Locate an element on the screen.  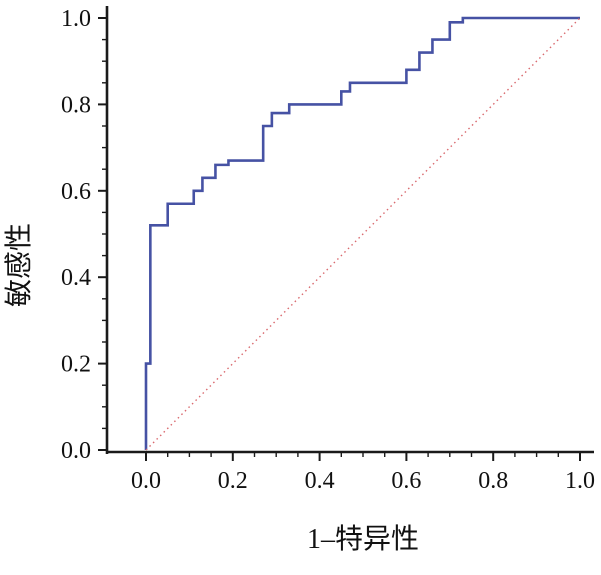
y-tick-label: 0.0 is located at coordinates (76, 451).